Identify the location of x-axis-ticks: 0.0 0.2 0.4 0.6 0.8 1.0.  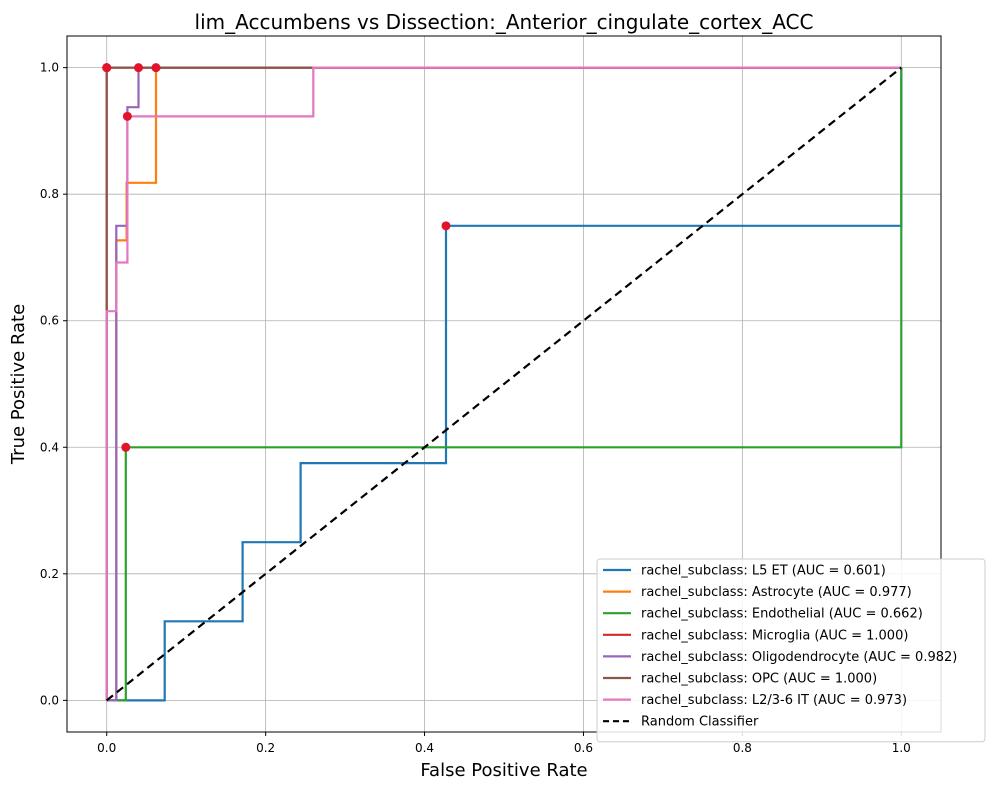
(504, 743).